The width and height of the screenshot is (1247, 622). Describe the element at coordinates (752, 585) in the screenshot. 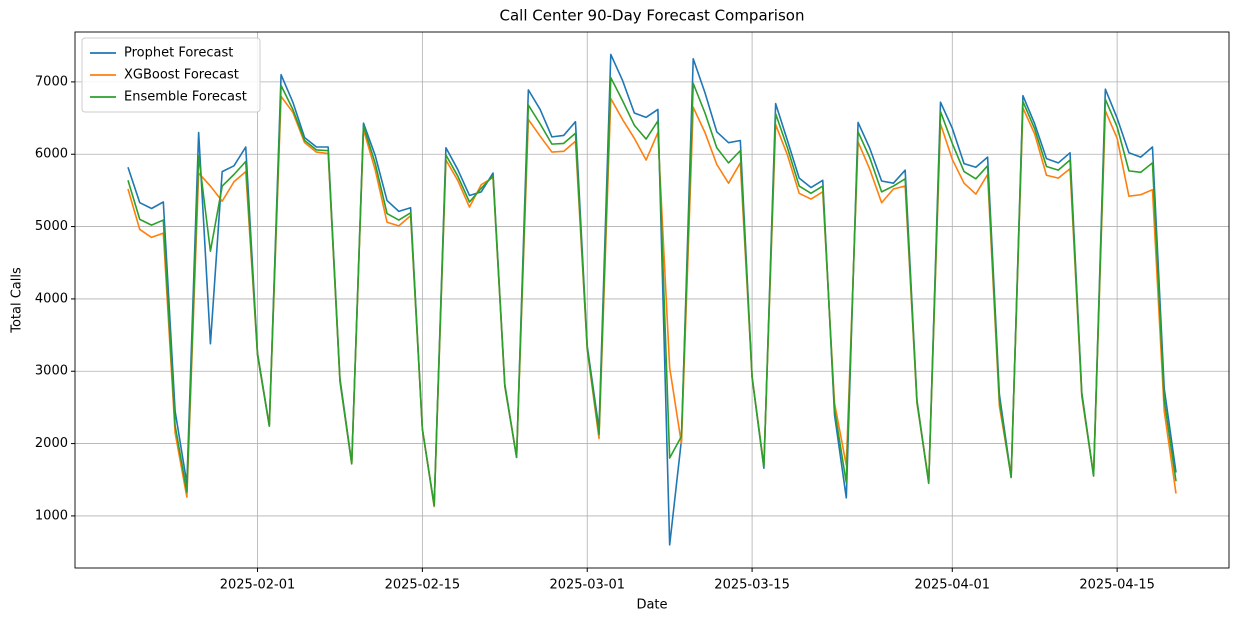

I see `x-tick-label: 2025-03-15` at that location.